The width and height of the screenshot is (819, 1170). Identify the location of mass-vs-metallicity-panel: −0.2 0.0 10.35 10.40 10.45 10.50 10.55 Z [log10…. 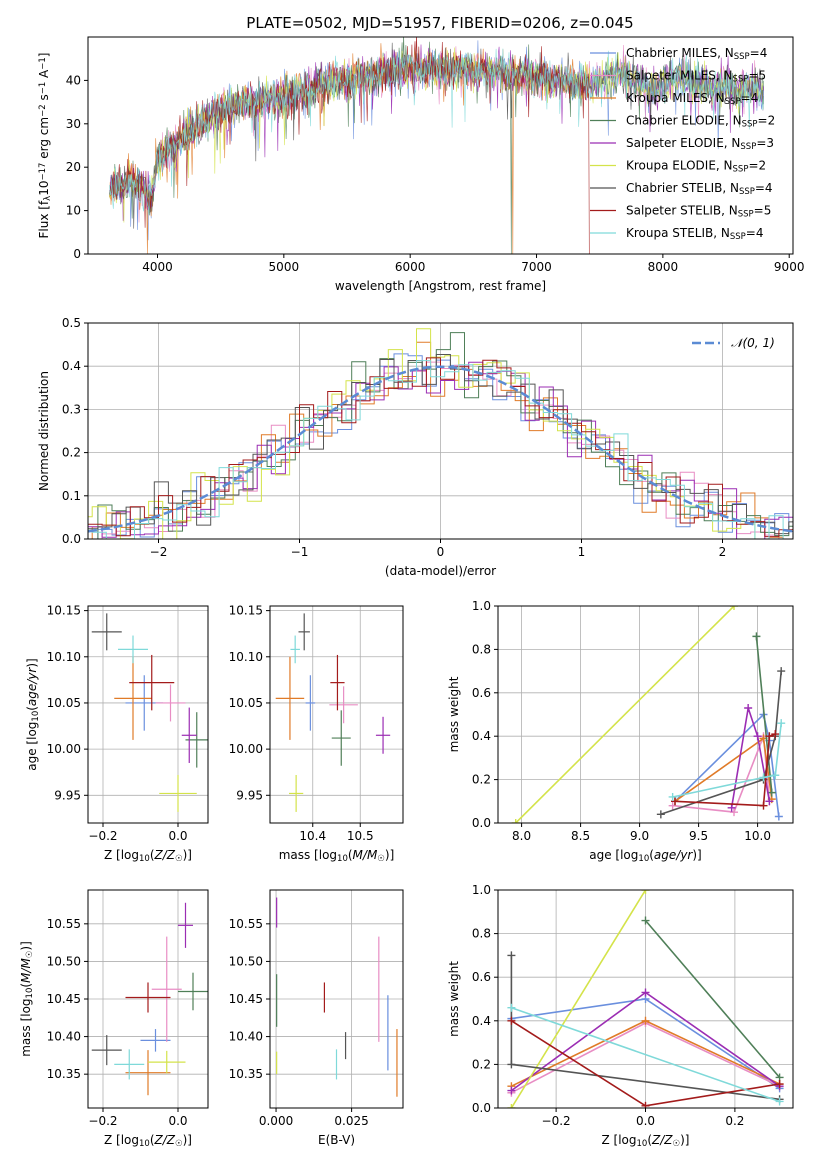
(114, 1019).